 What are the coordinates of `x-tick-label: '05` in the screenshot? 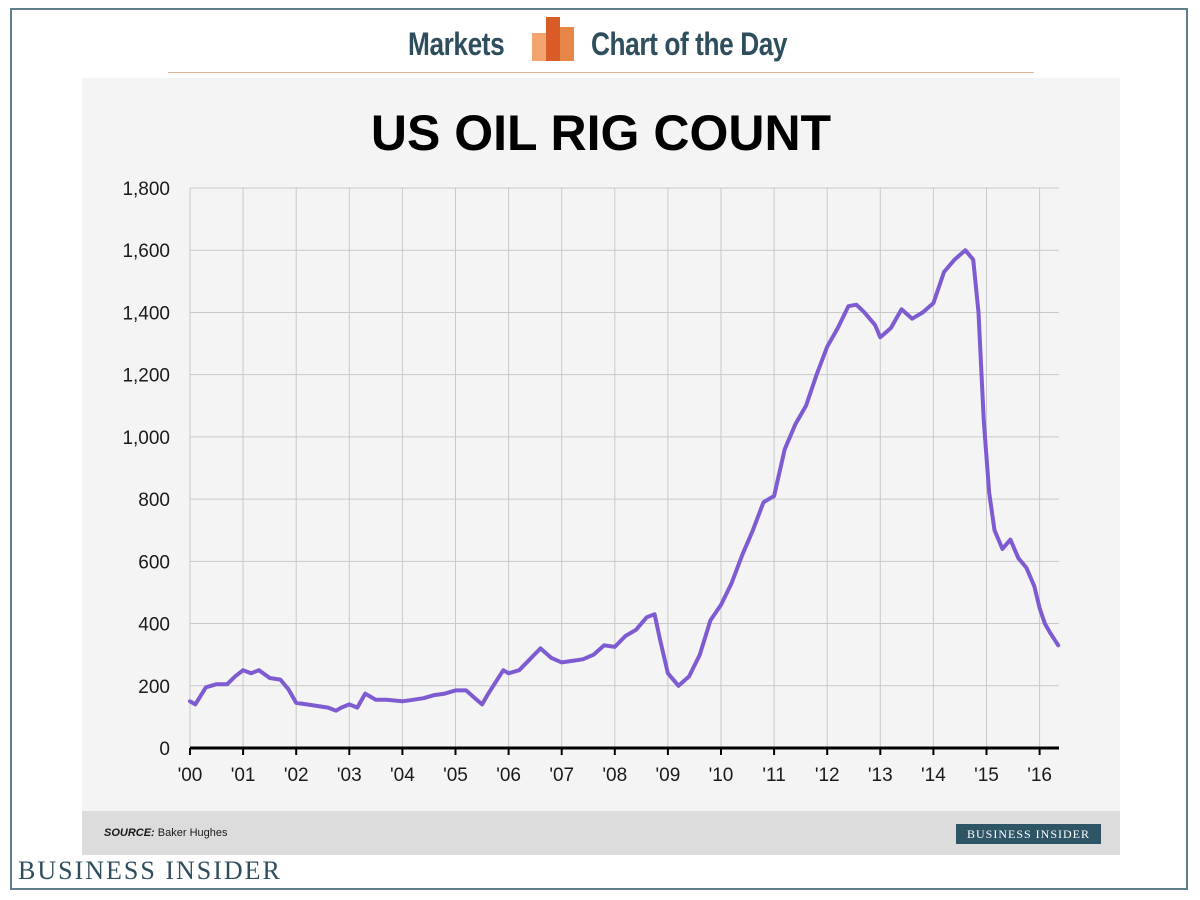 It's located at (455, 775).